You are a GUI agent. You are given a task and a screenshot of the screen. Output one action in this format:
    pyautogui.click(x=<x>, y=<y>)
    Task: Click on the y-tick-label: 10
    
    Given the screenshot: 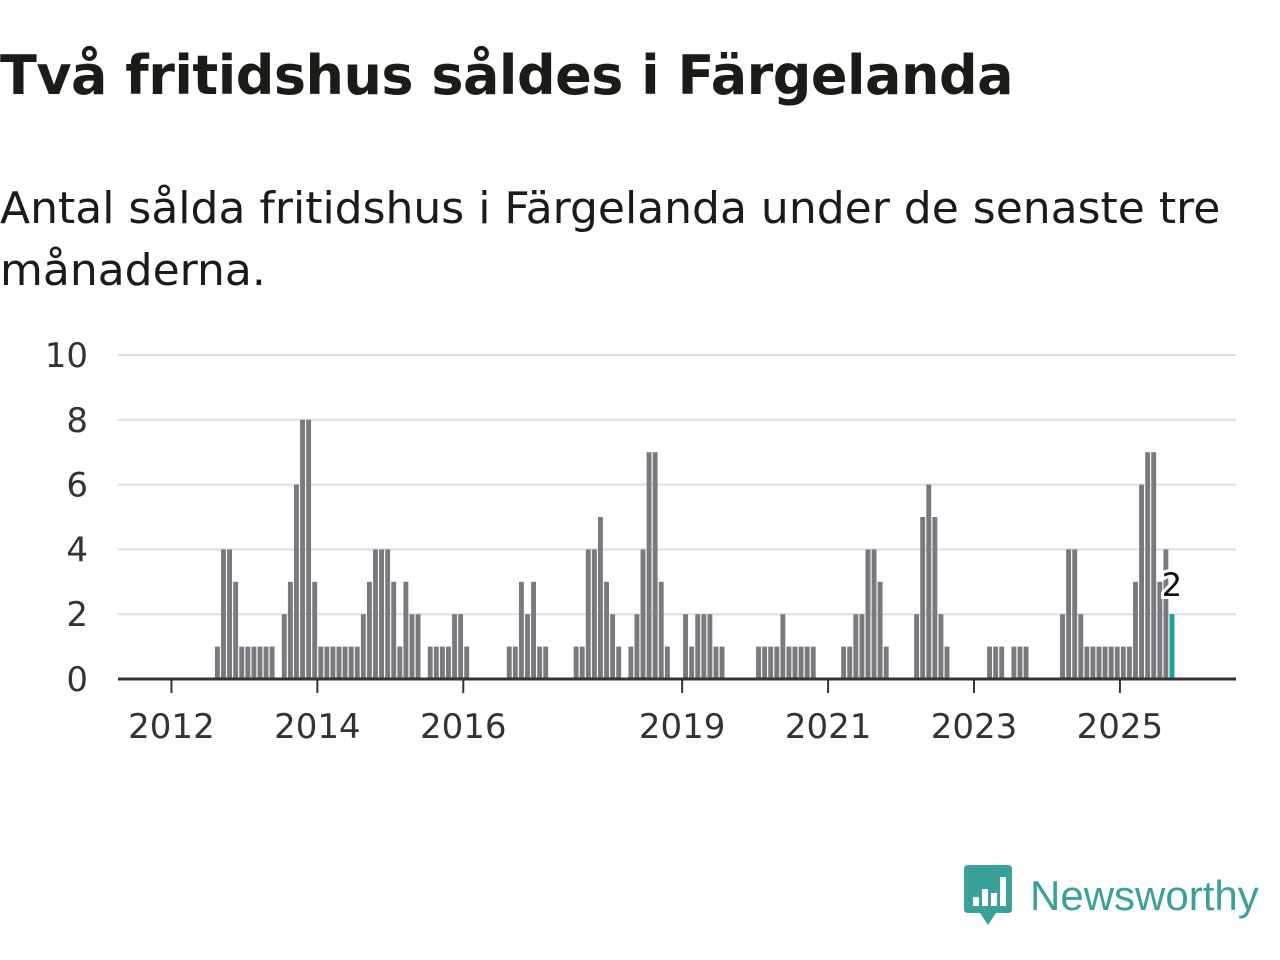 What is the action you would take?
    pyautogui.click(x=66, y=356)
    